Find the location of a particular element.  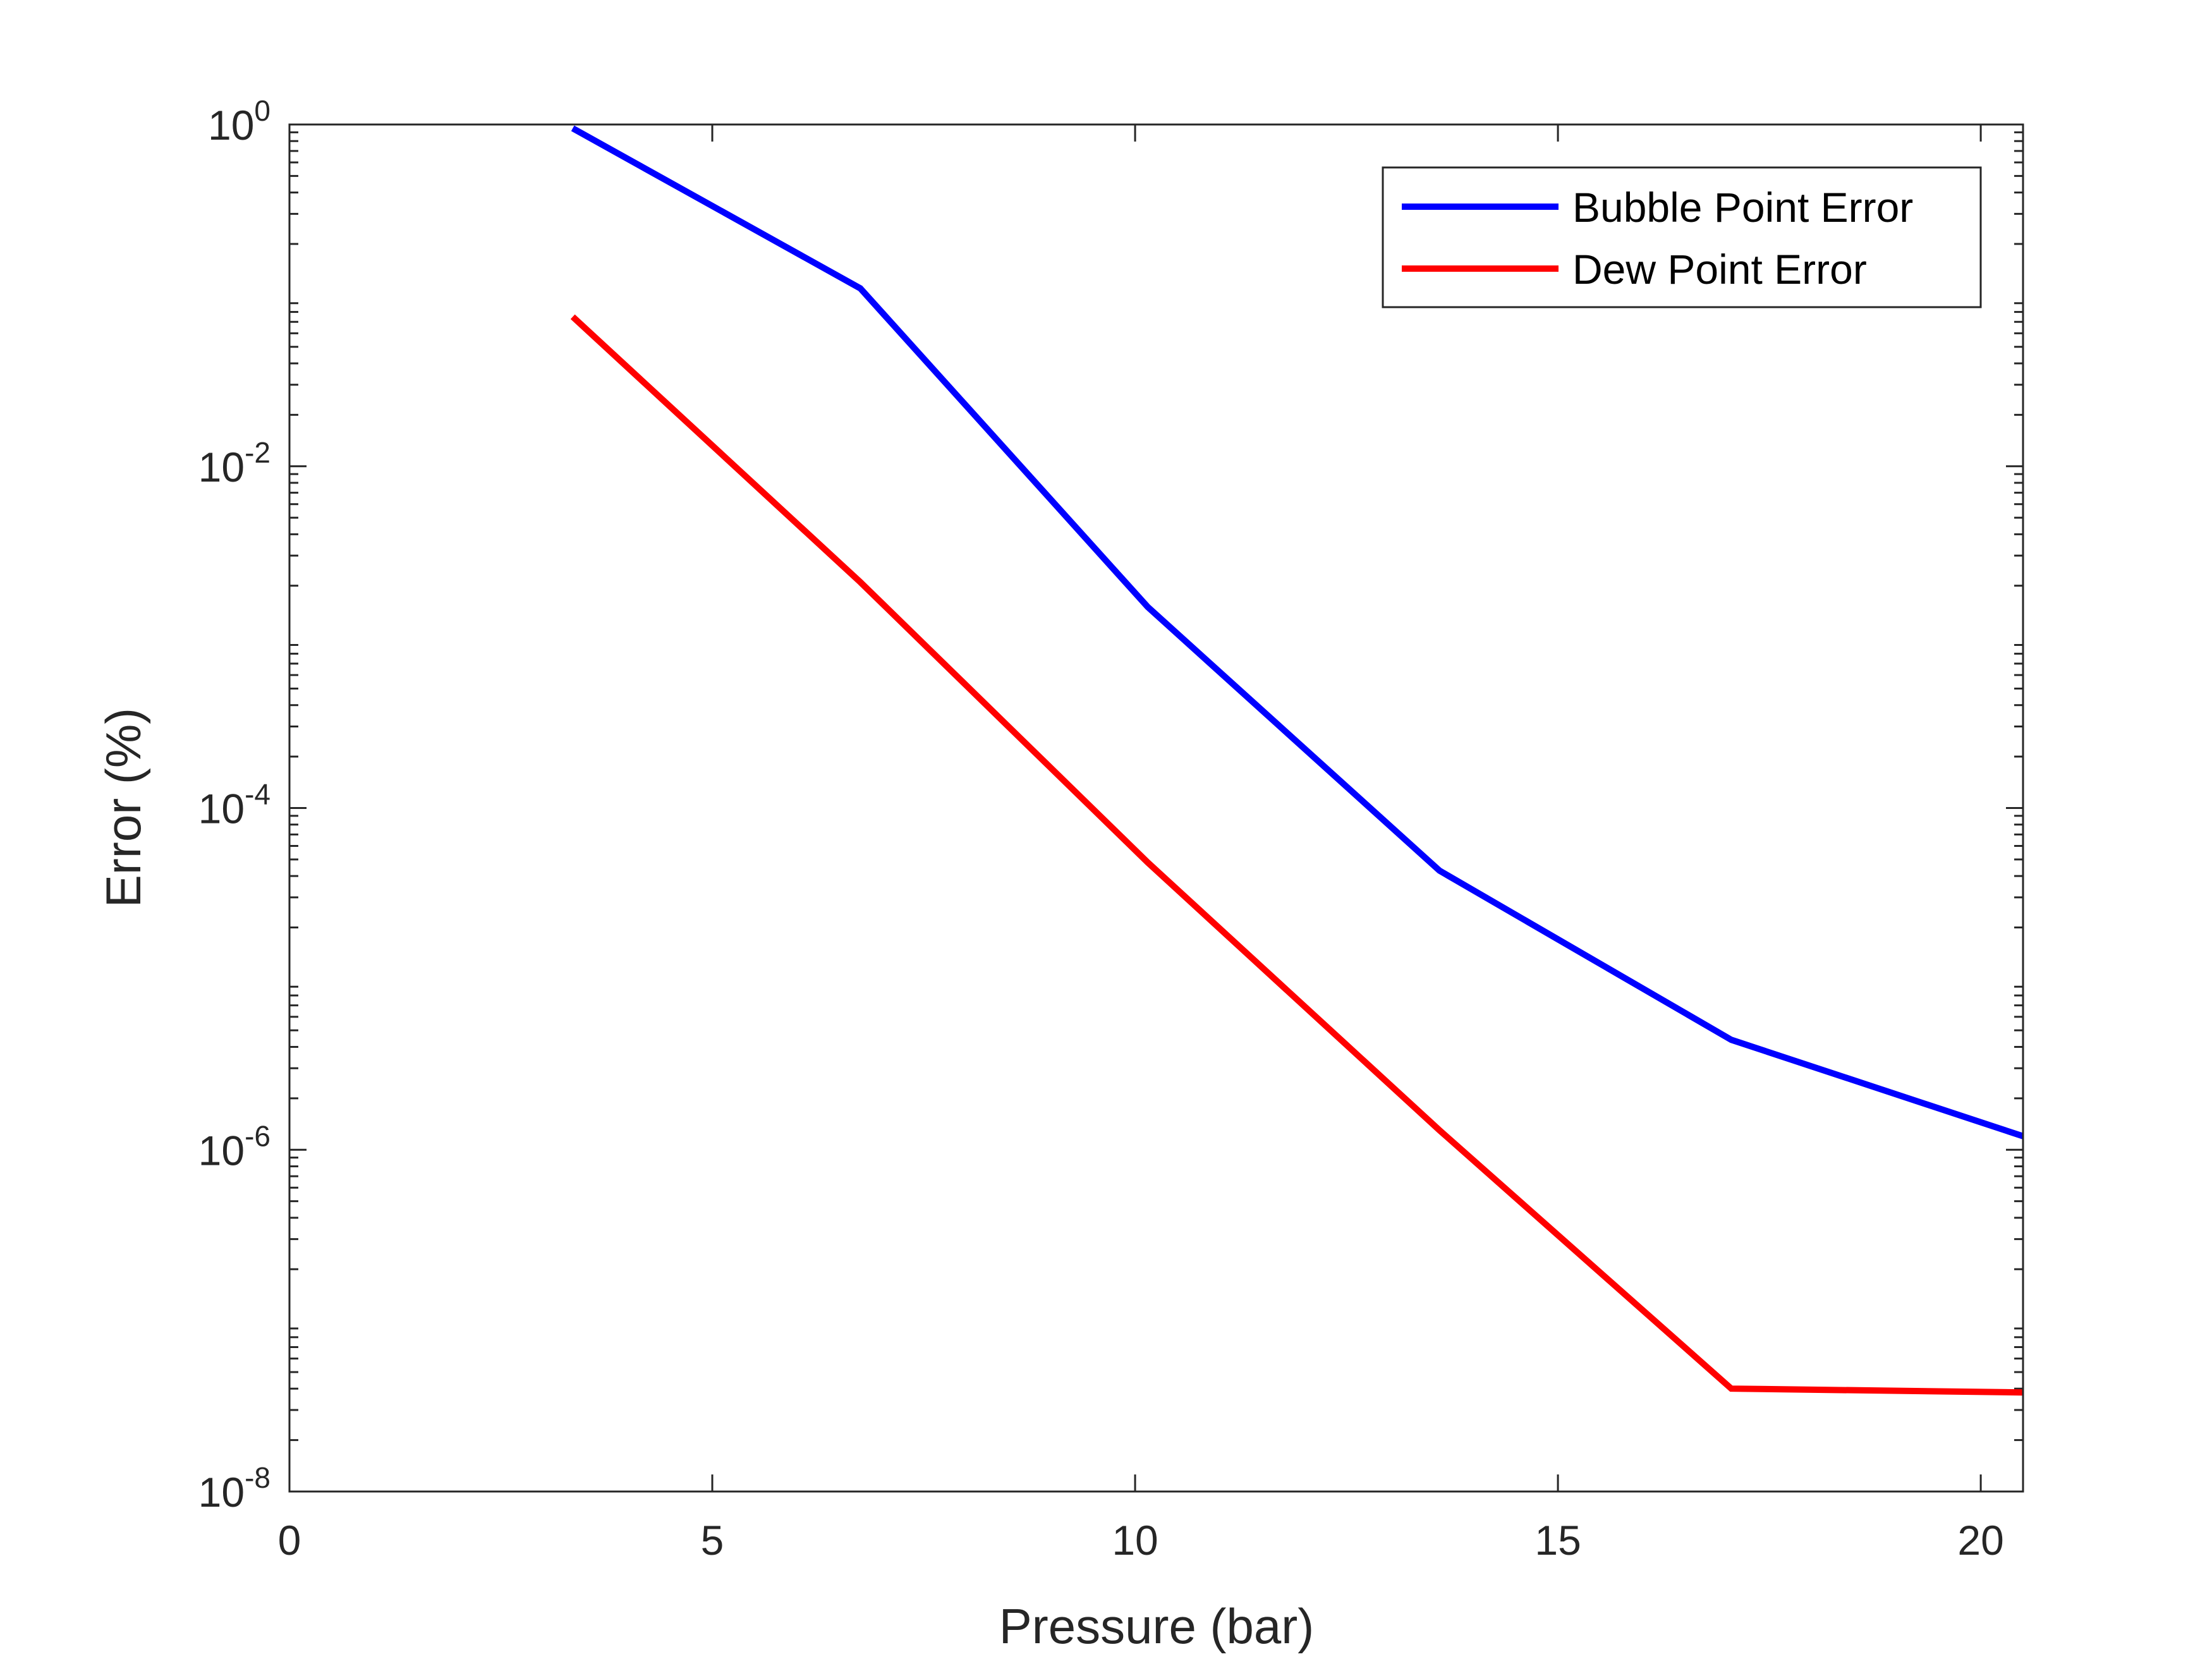

legend-label-bubble-point: Bubble Point Error is located at coordinates (1742, 207).